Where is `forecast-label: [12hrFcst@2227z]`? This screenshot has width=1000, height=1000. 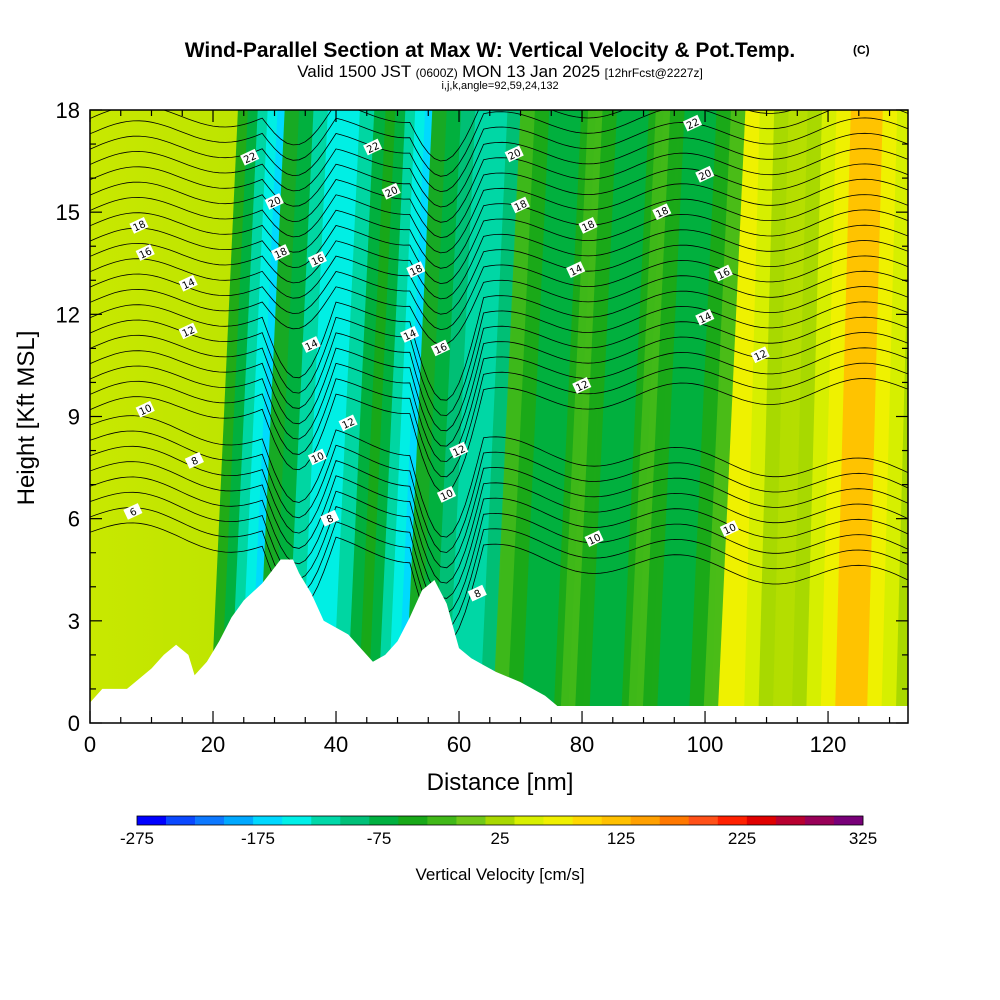 forecast-label: [12hrFcst@2227z] is located at coordinates (654, 73).